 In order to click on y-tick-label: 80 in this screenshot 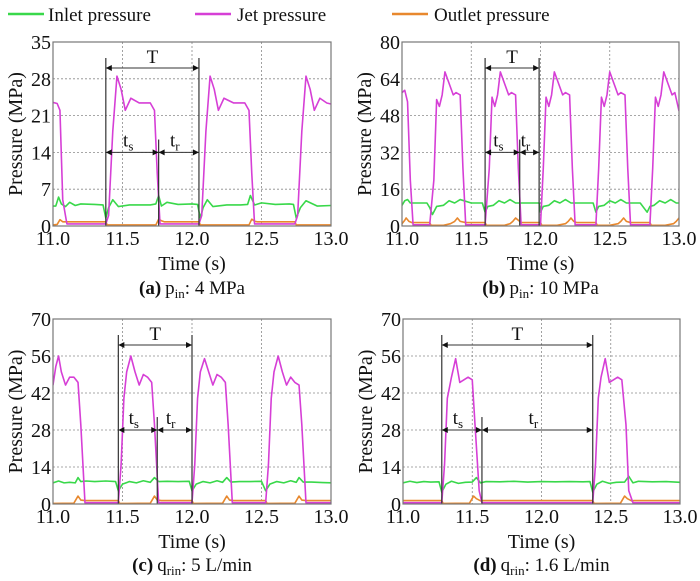, I will do `click(390, 43)`.